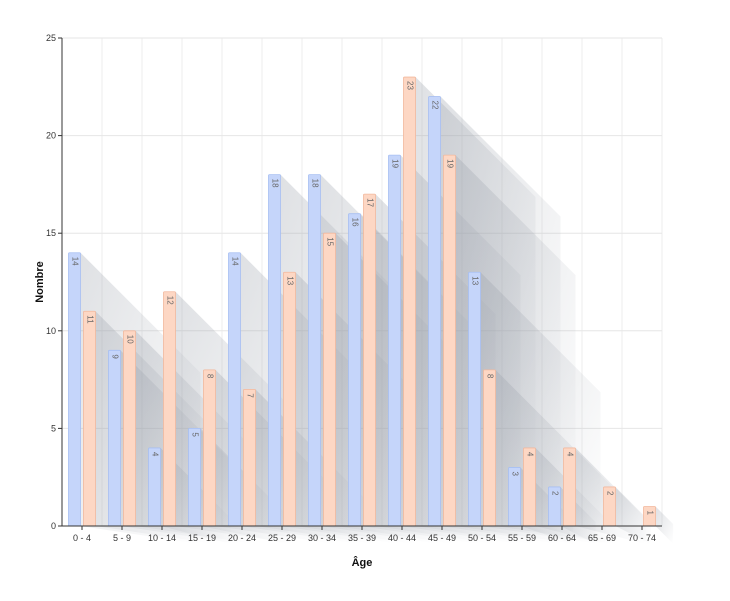 This screenshot has width=730, height=601. I want to click on x-tick-label: 40 - 44, so click(402, 538).